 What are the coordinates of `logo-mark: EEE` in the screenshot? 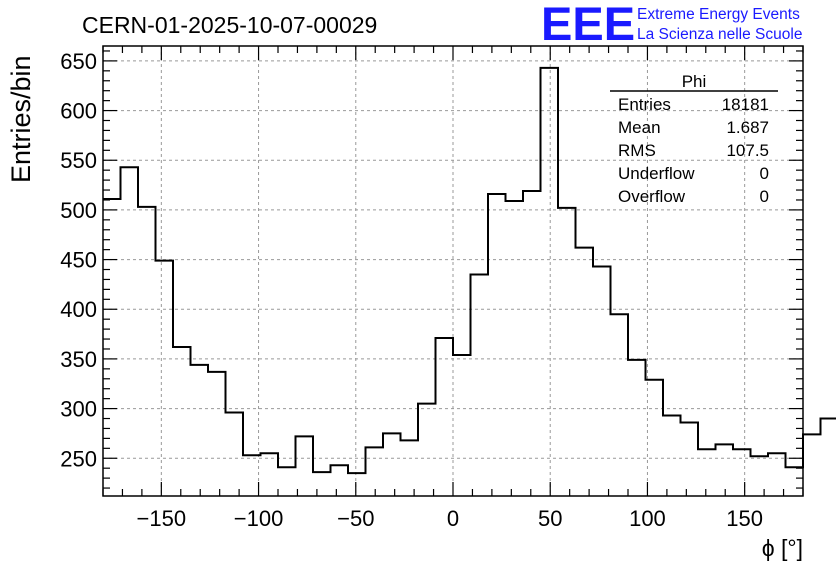 It's located at (588, 25).